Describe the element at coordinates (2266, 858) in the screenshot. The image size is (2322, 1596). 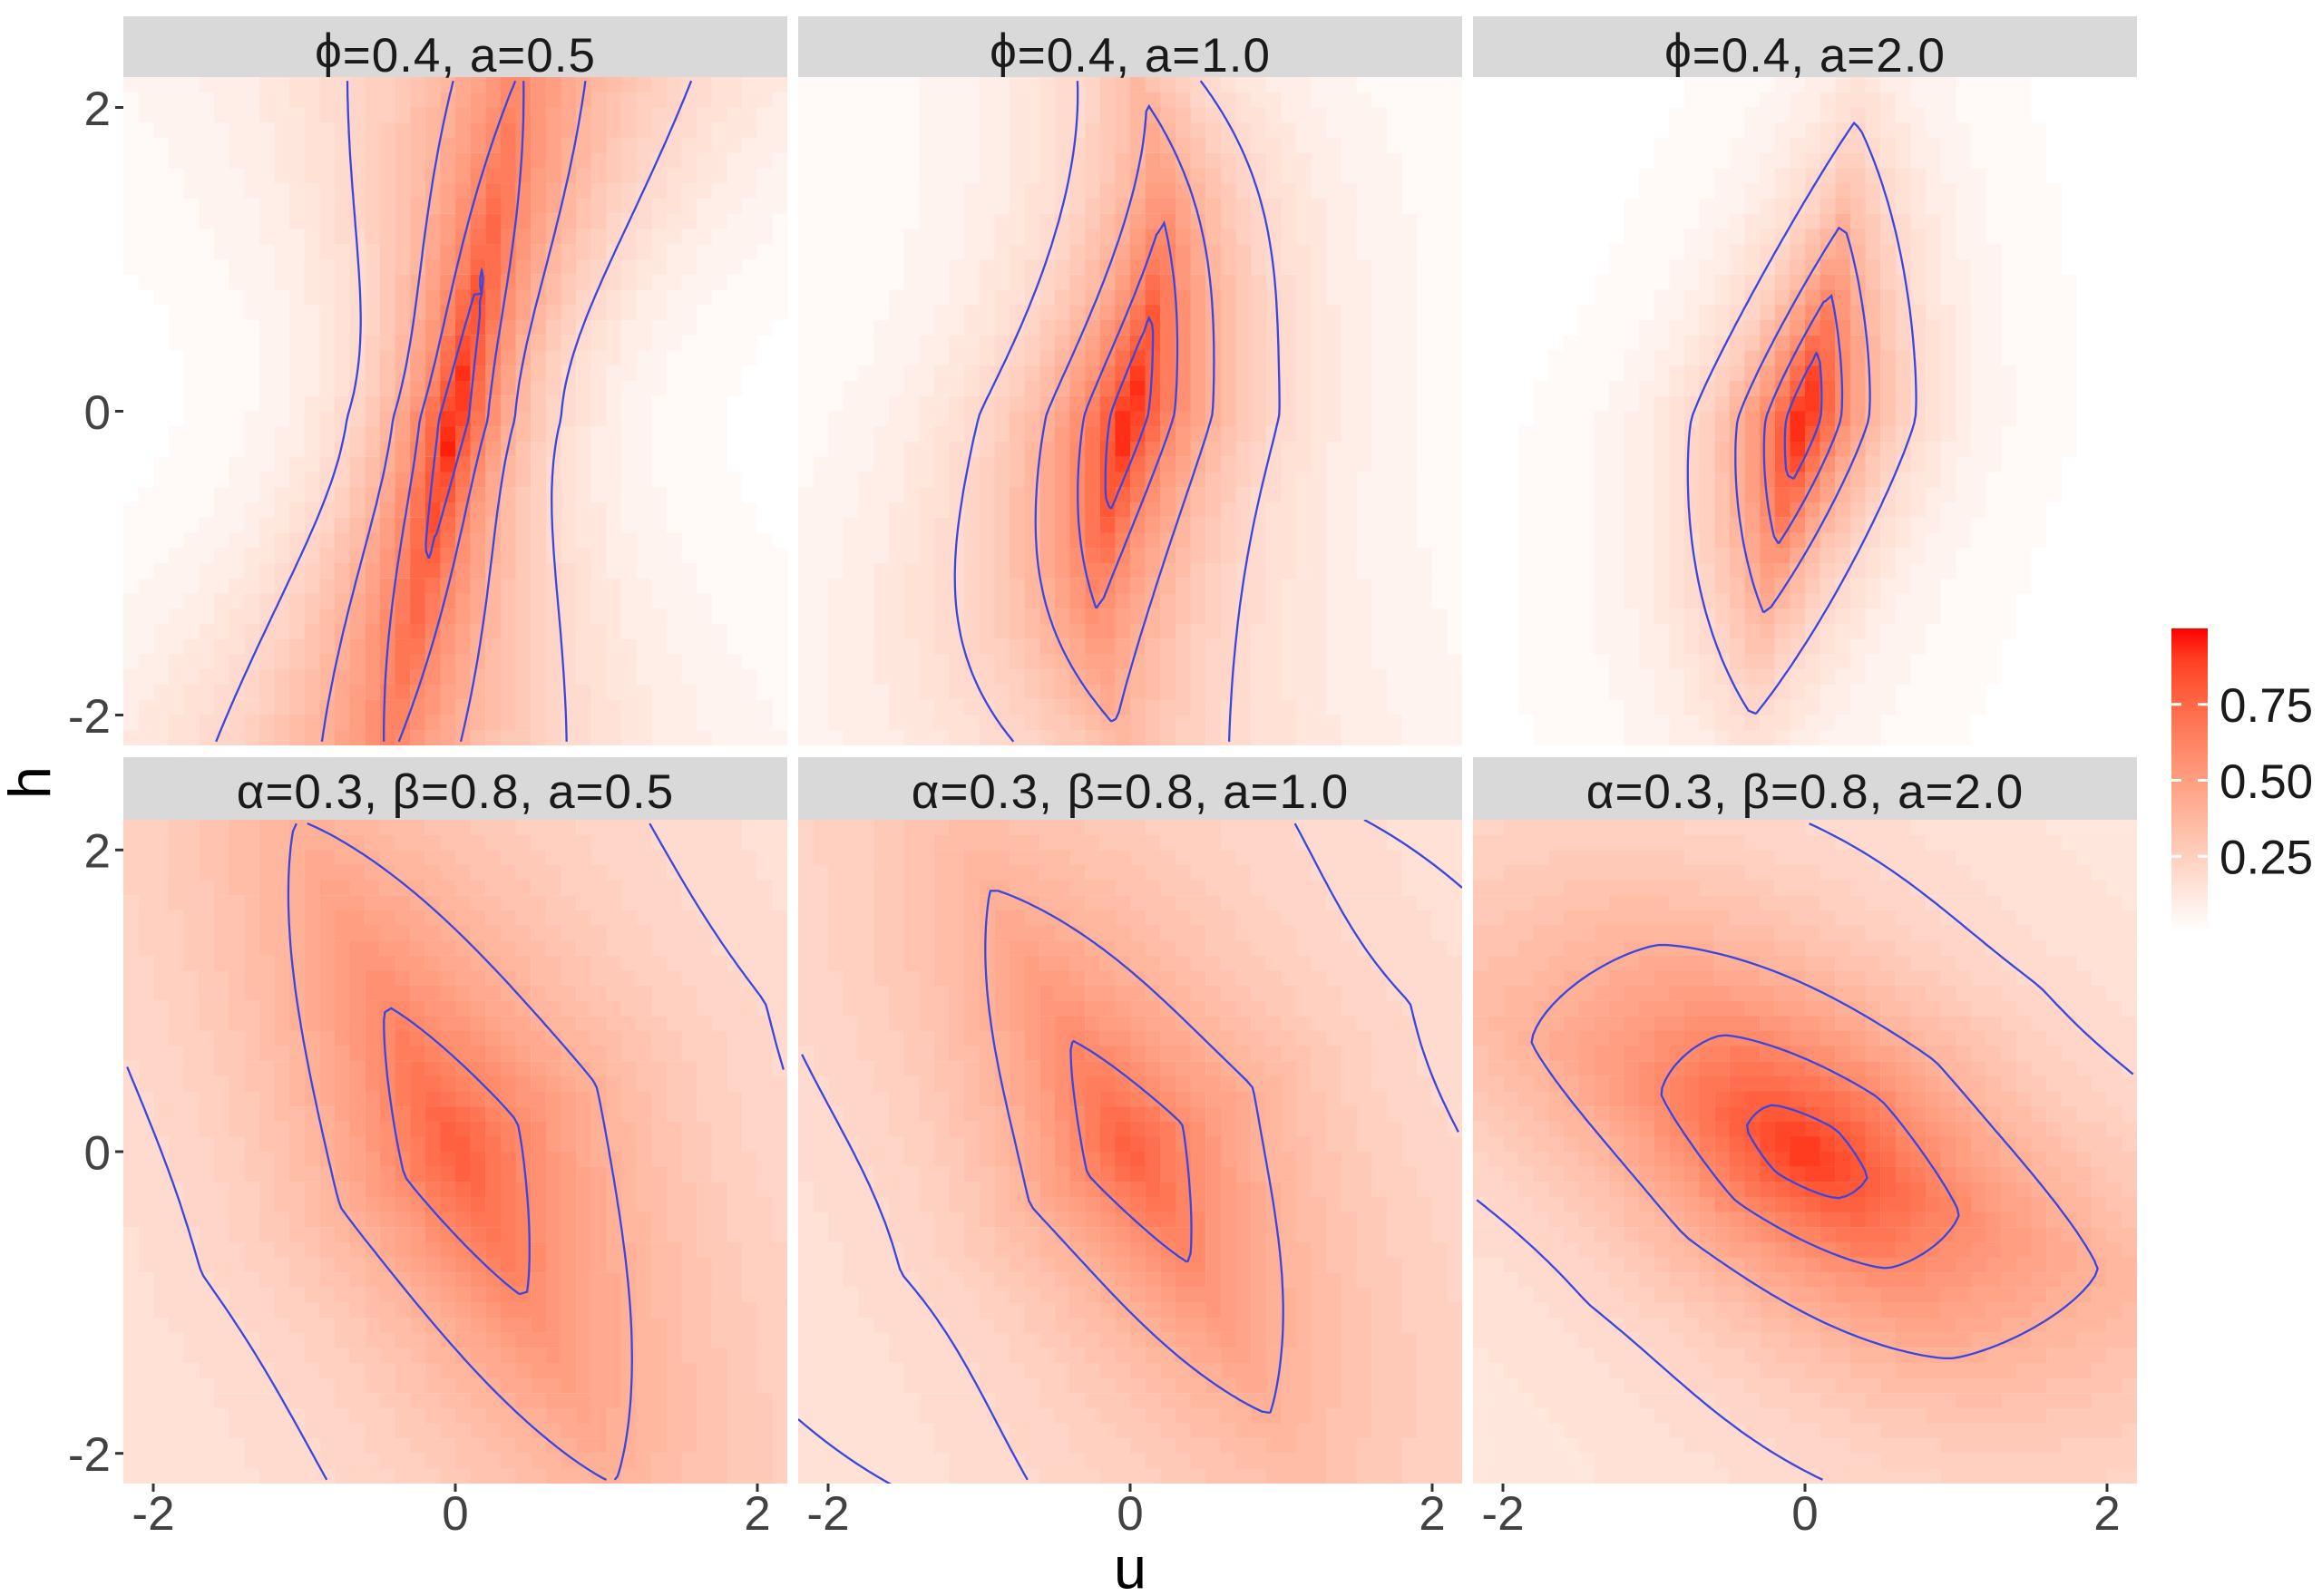
I see `svg-text: 0.25` at that location.